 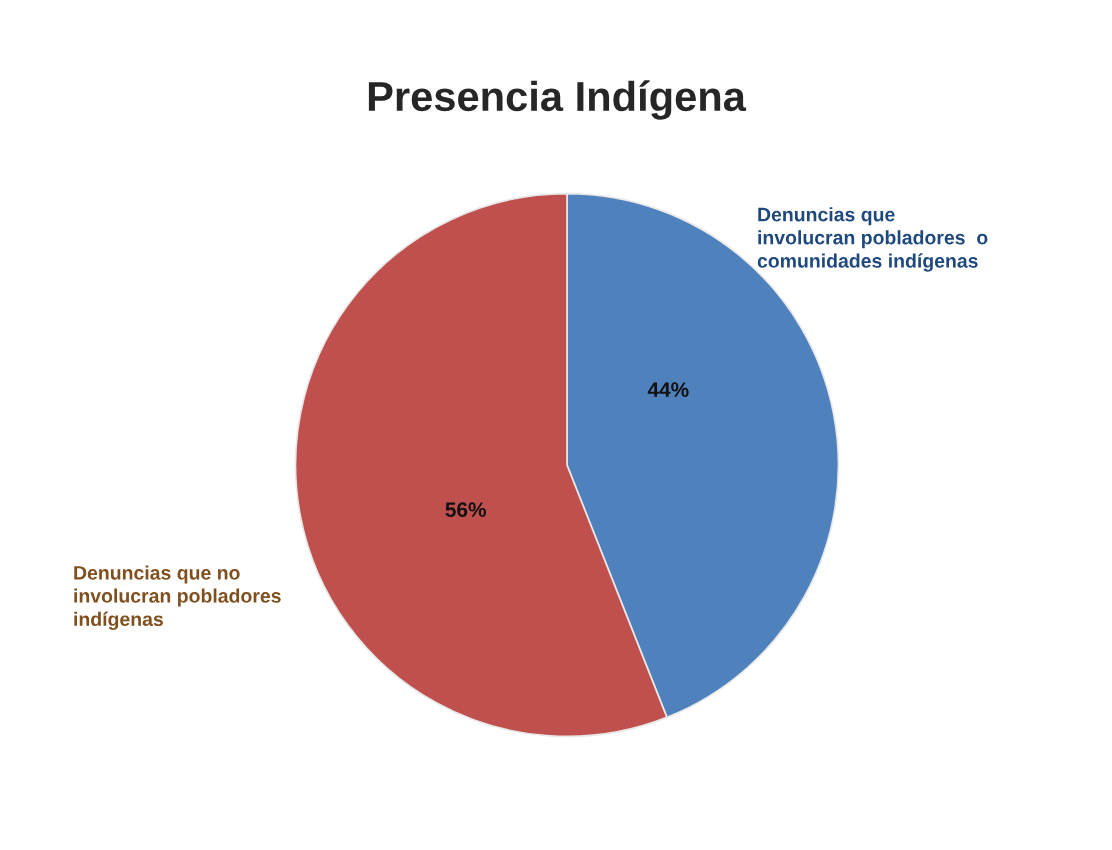 I want to click on slice-label: Denuncias que involucran pobladores o comunidades indígenas, so click(x=872, y=239).